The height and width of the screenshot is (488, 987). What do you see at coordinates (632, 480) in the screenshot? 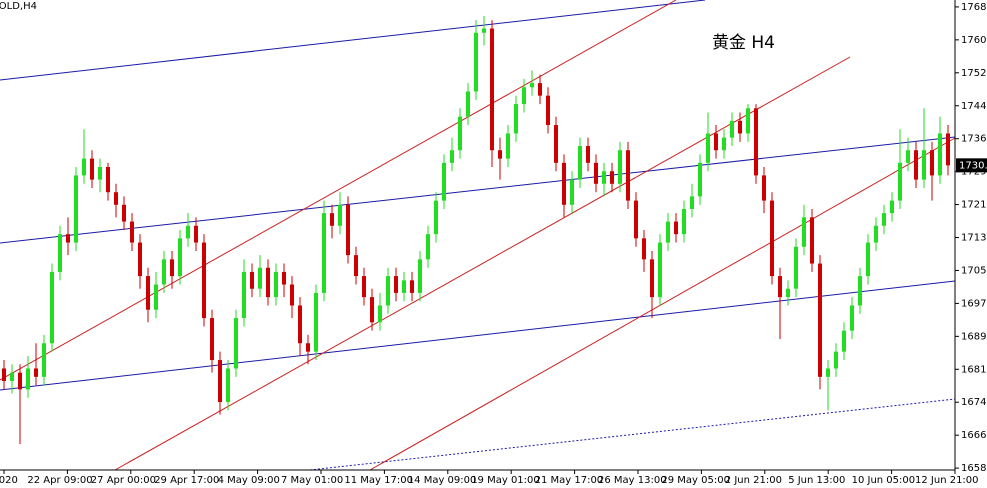
I see `x-tick-label: 26 May 13:00` at bounding box center [632, 480].